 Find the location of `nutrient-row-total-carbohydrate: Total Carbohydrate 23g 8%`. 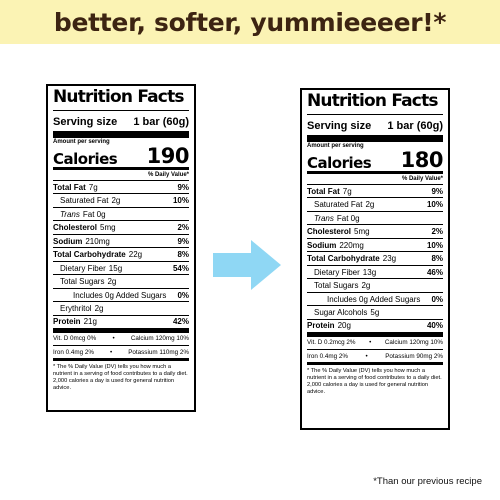

nutrient-row-total-carbohydrate: Total Carbohydrate 23g 8% is located at coordinates (375, 259).